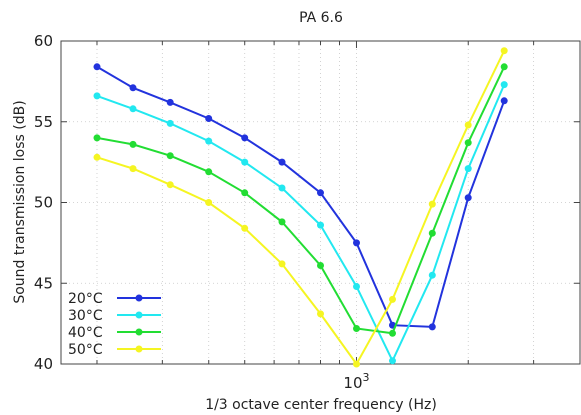  Describe the element at coordinates (43, 203) in the screenshot. I see `y-tick-label: 50` at that location.